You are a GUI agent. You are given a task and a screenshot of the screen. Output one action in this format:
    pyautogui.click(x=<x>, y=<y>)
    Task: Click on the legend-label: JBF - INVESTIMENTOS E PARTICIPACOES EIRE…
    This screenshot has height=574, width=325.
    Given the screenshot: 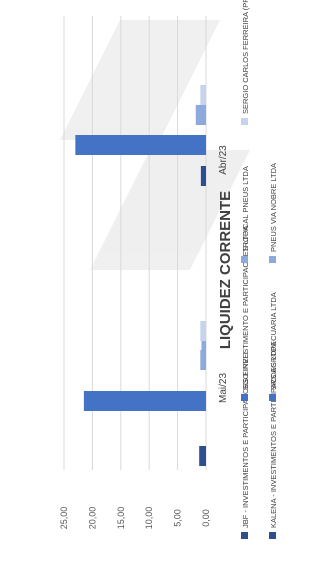 What is the action you would take?
    pyautogui.click(x=245, y=440)
    